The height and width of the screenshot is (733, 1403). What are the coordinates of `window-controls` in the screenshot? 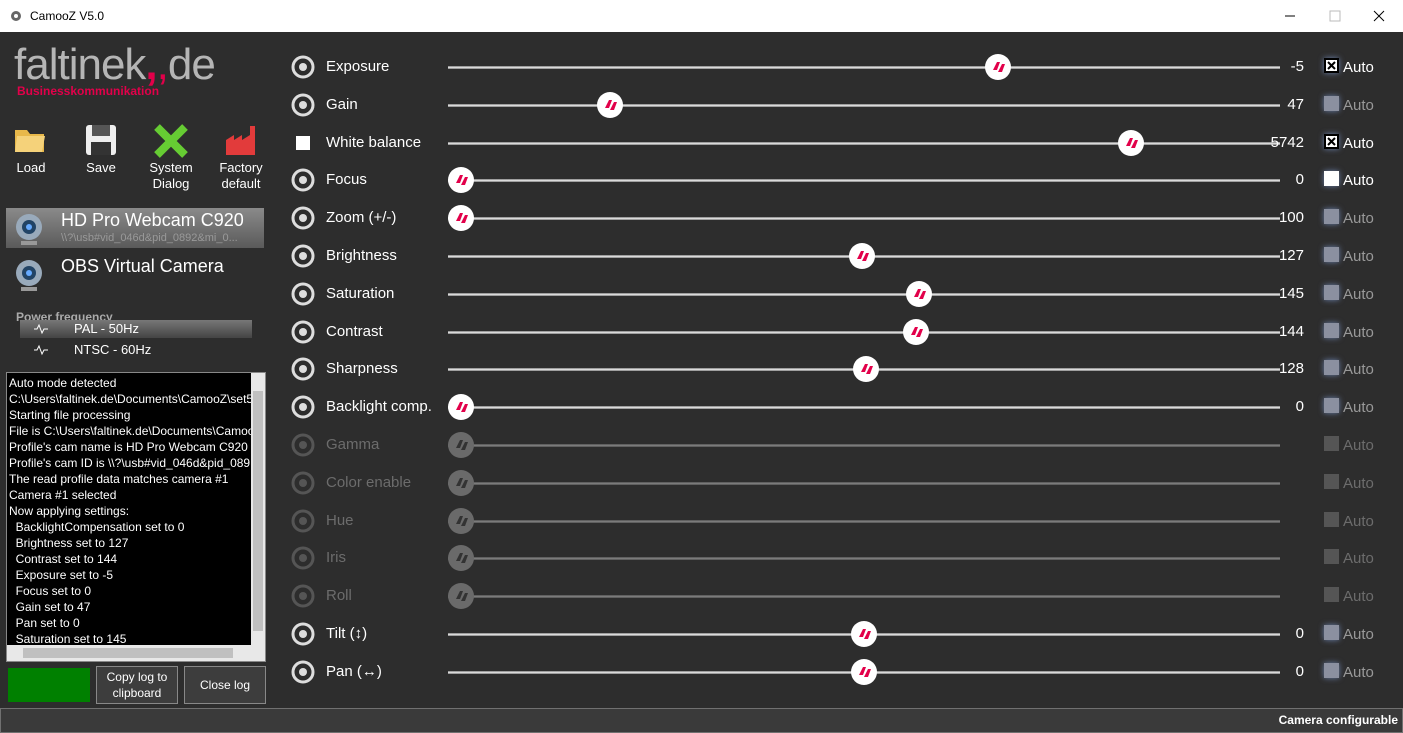 It's located at (1336, 16).